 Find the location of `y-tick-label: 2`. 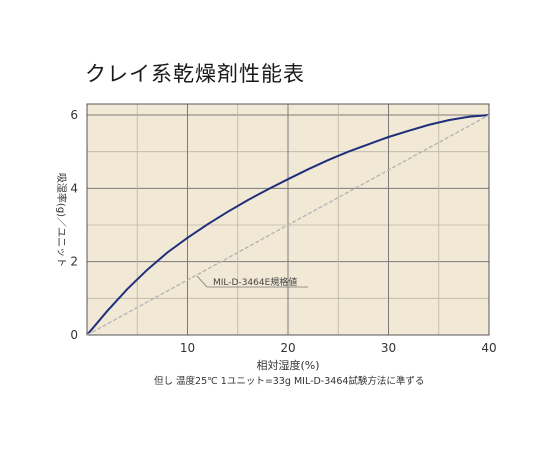

y-tick-label: 2 is located at coordinates (74, 262).